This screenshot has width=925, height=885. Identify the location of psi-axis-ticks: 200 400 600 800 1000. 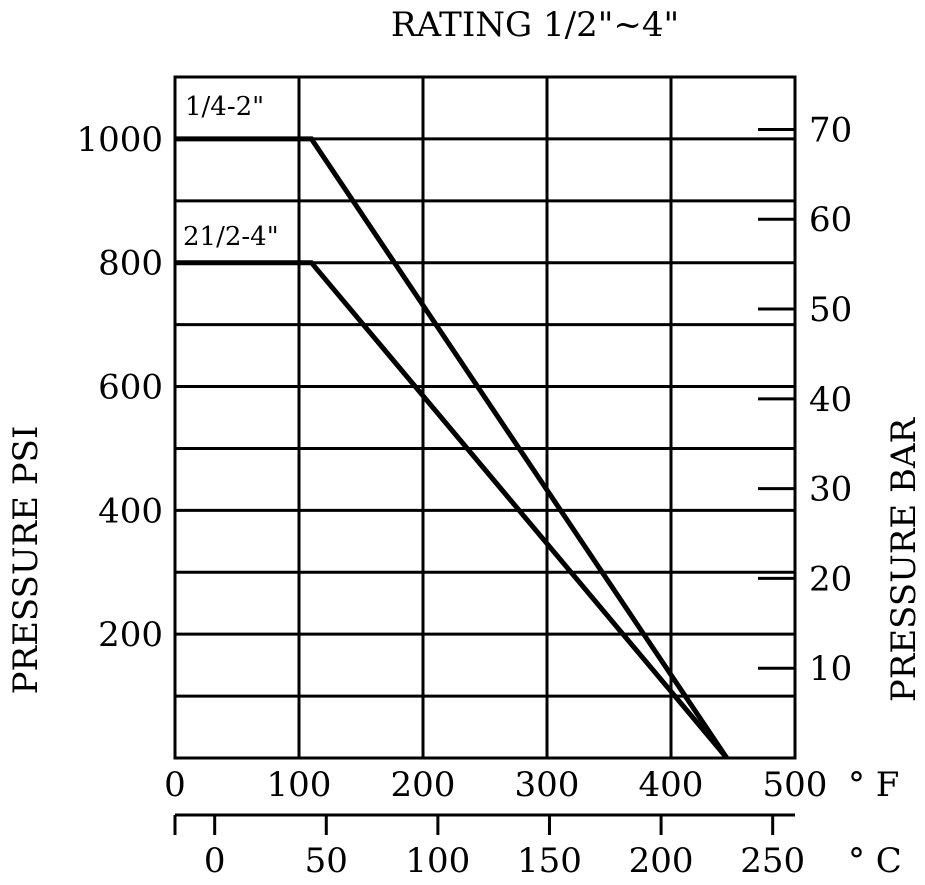
(119, 387).